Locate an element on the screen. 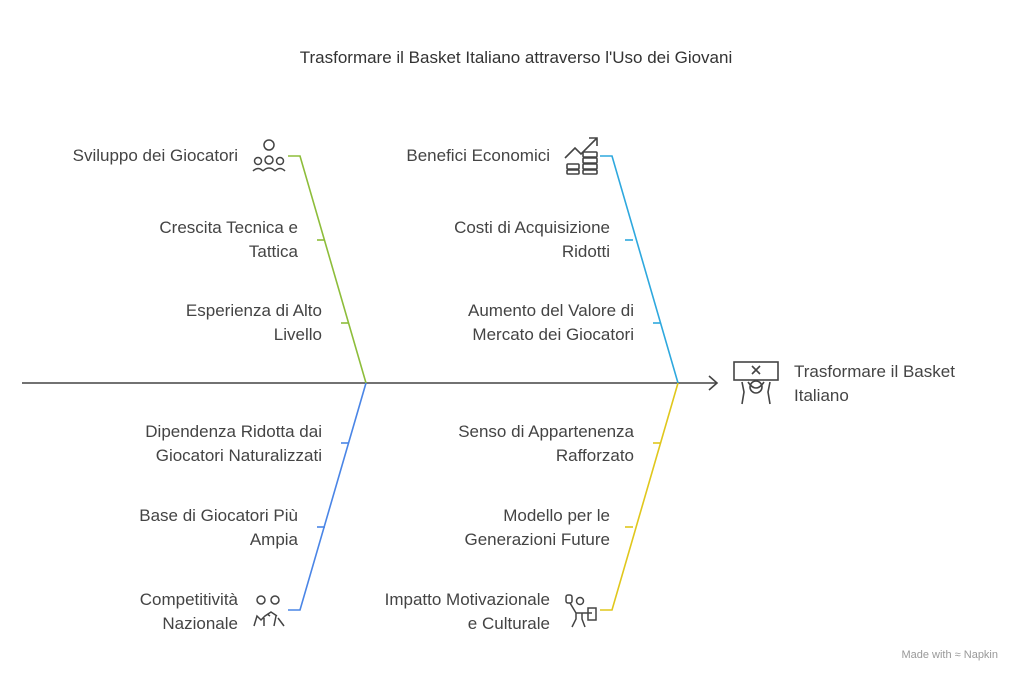 The height and width of the screenshot is (684, 1020). players-team-icon is located at coordinates (269, 155).